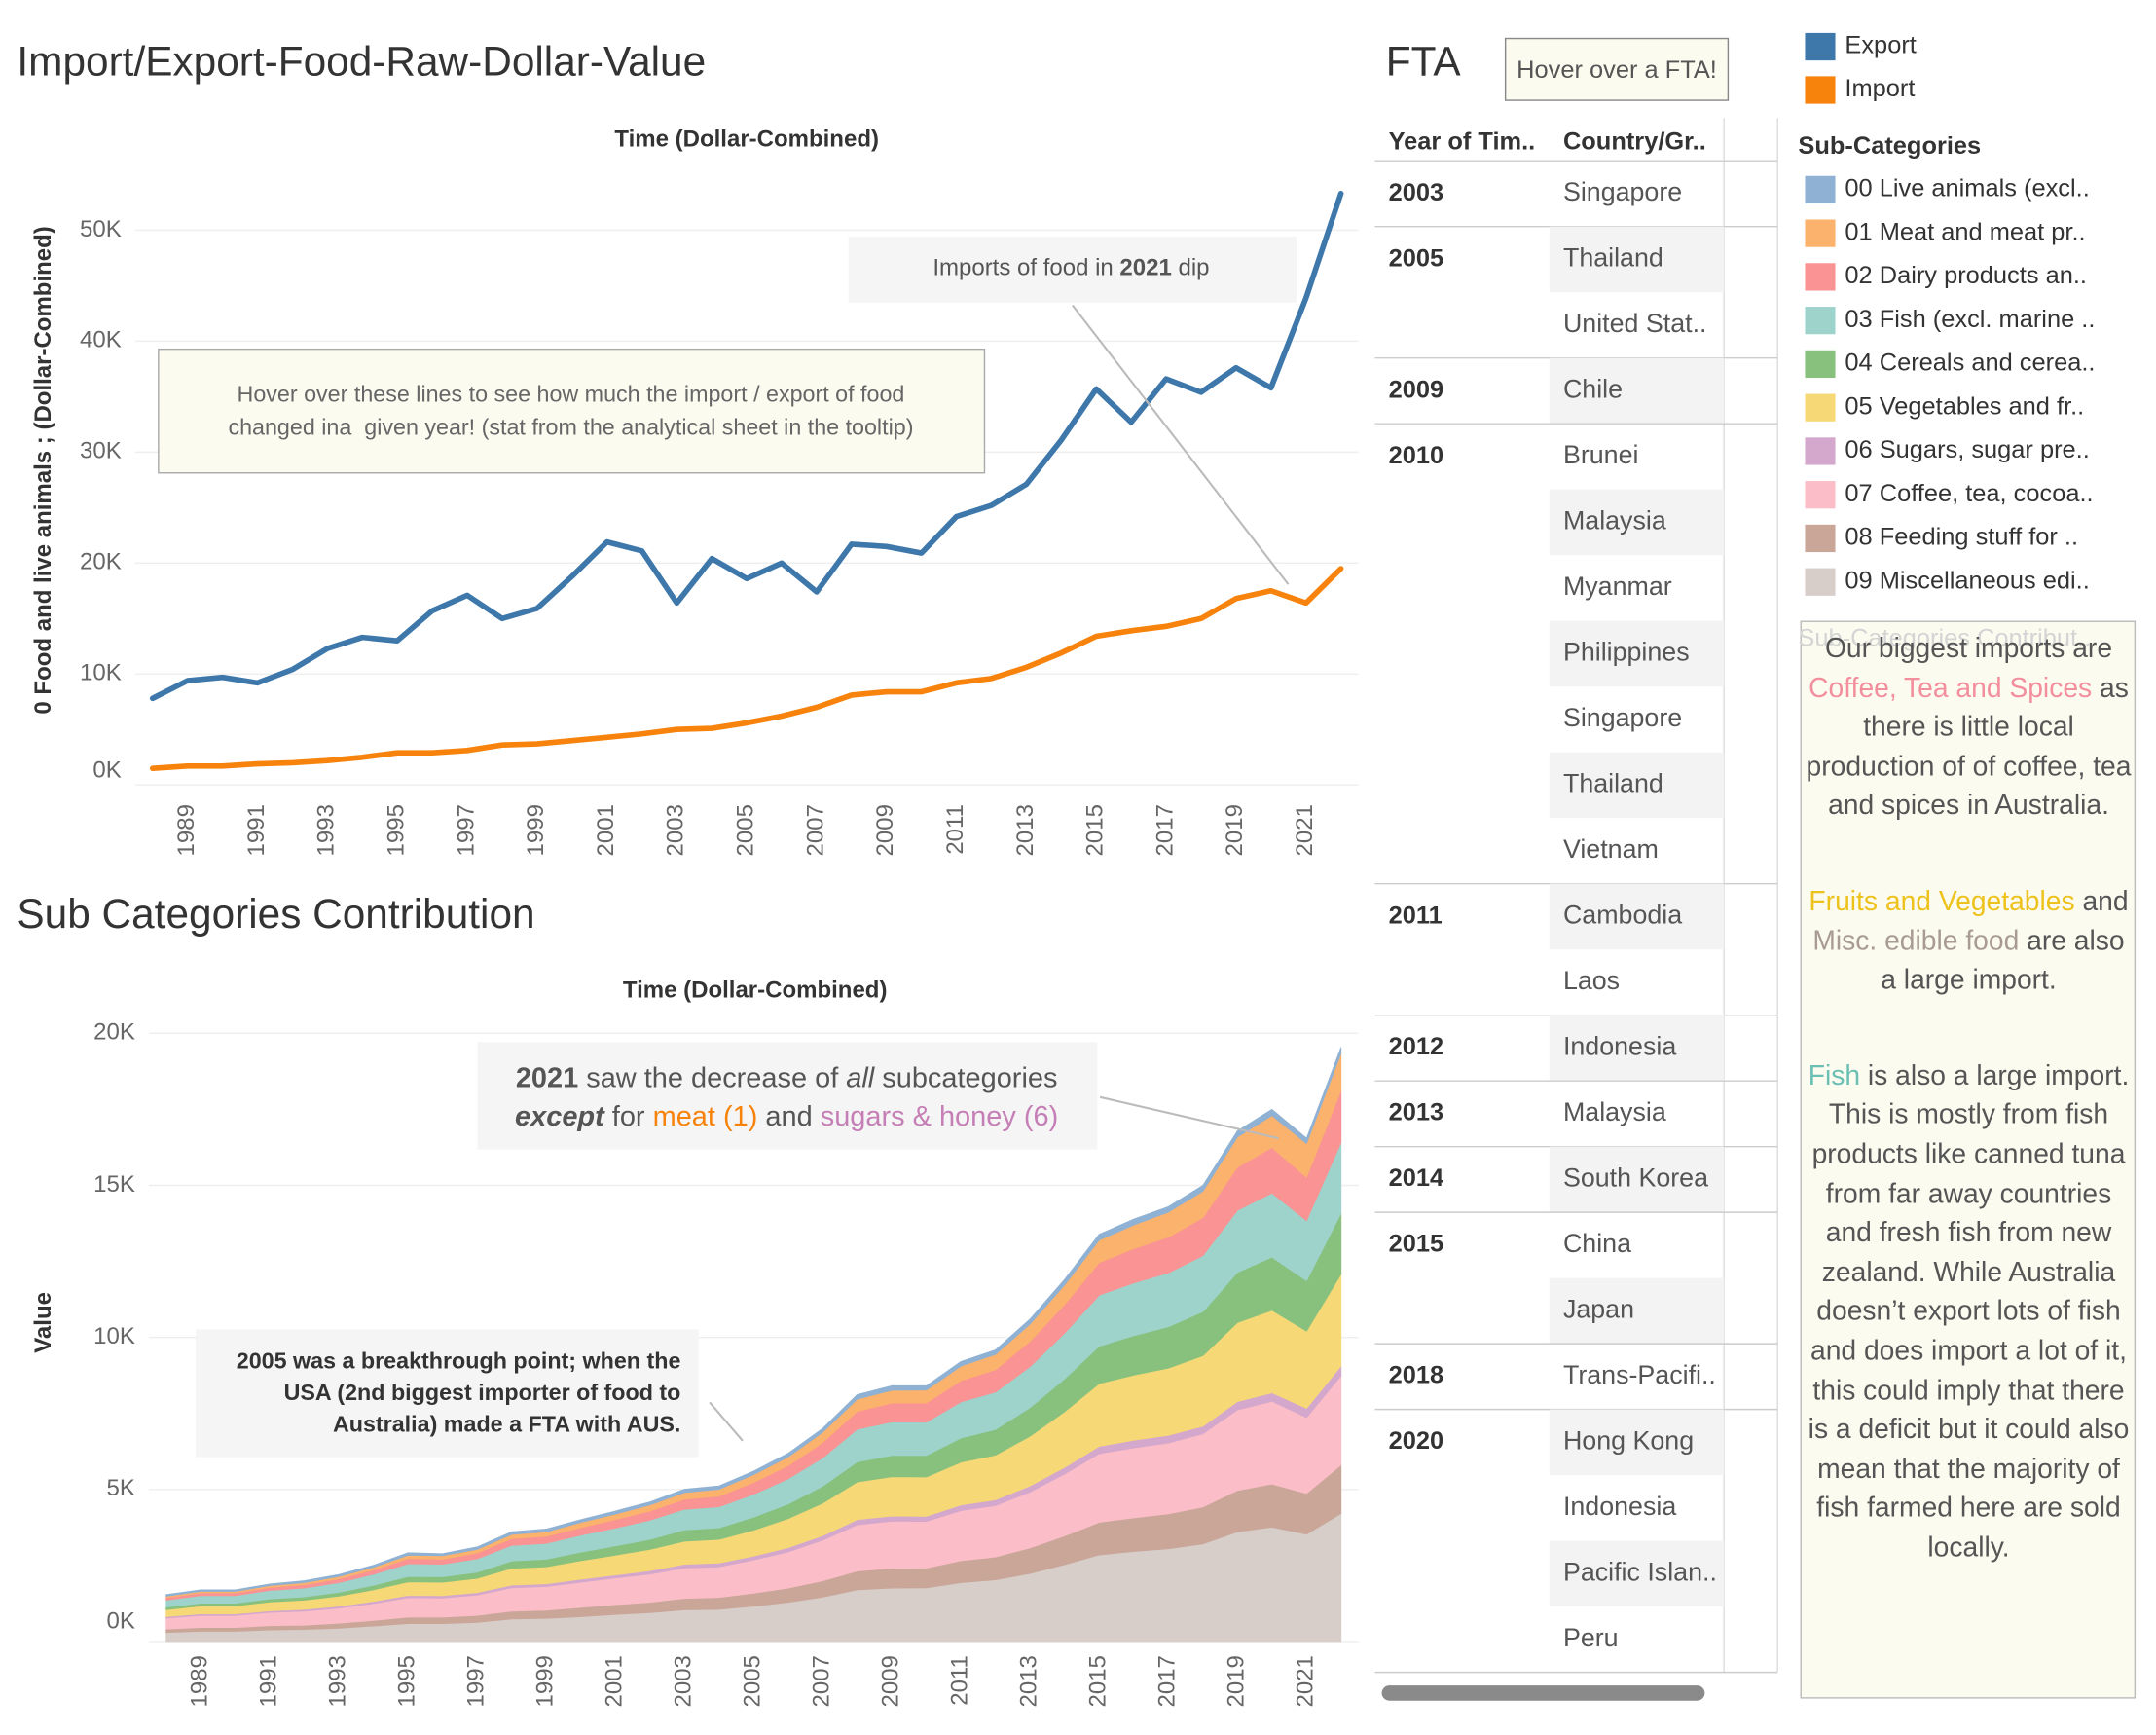 This screenshot has height=1735, width=2156. What do you see at coordinates (960, 1680) in the screenshot?
I see `x-tick-label: 2011` at bounding box center [960, 1680].